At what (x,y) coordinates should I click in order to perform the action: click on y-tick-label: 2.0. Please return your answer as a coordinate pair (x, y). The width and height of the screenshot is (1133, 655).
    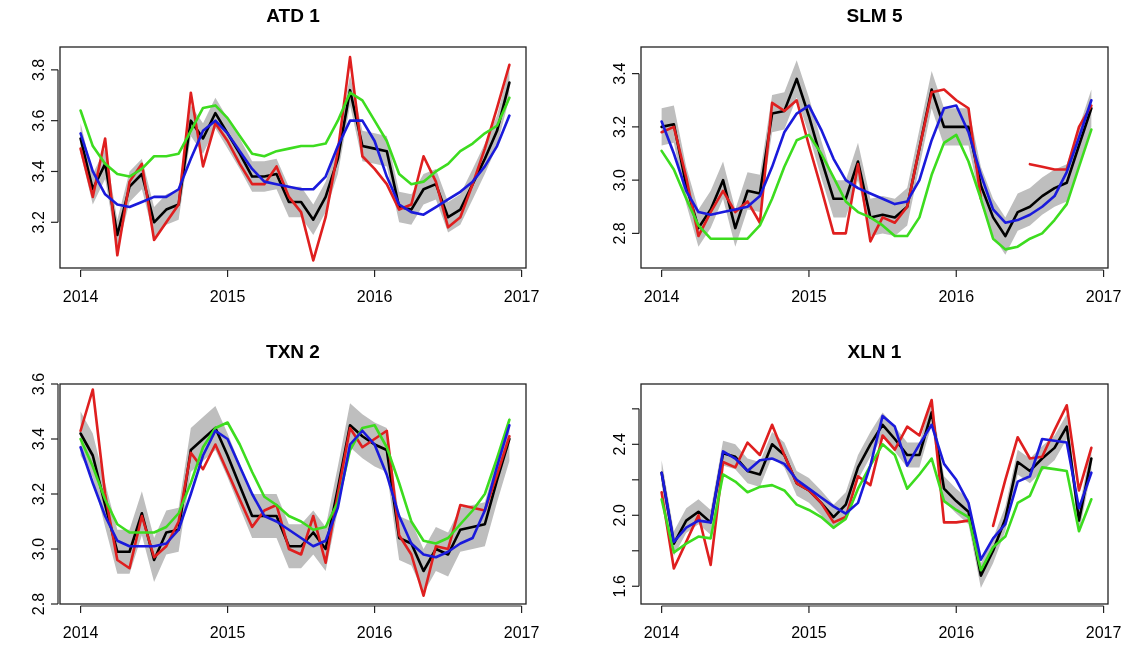
    Looking at the image, I should click on (619, 515).